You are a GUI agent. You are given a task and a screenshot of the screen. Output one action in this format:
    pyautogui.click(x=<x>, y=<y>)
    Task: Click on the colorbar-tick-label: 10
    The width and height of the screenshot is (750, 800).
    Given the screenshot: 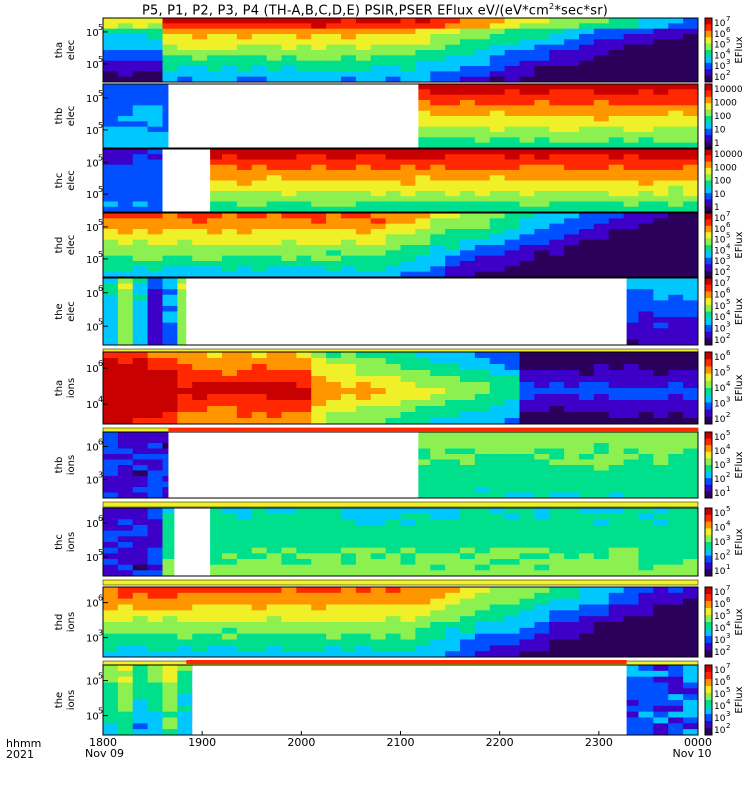 What is the action you would take?
    pyautogui.click(x=720, y=514)
    